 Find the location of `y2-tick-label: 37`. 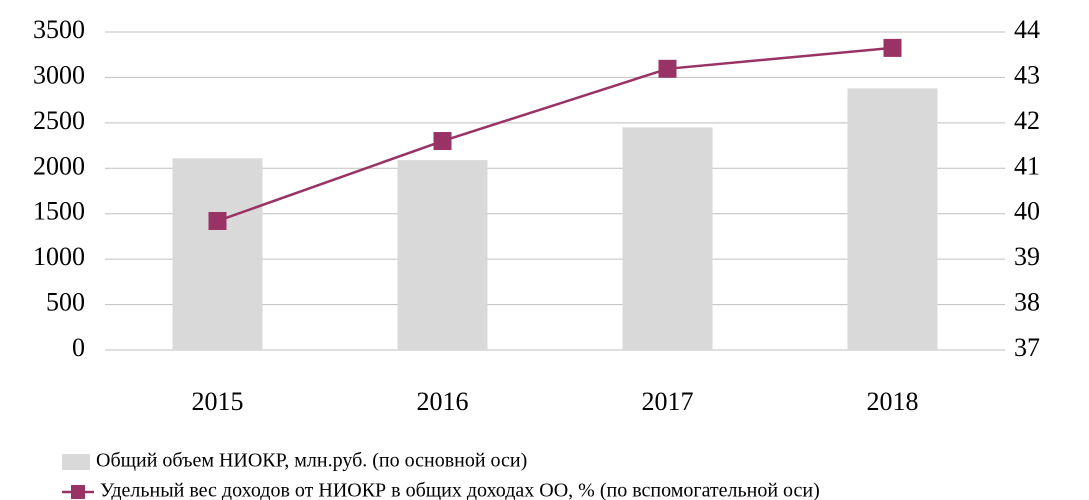

y2-tick-label: 37 is located at coordinates (1027, 347).